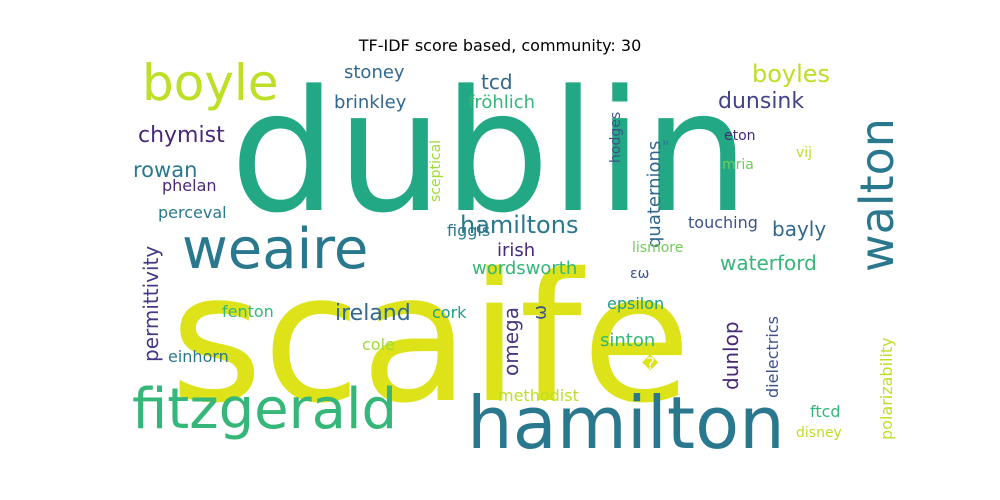 The height and width of the screenshot is (500, 1000). What do you see at coordinates (181, 135) in the screenshot?
I see `word-14: chymist` at bounding box center [181, 135].